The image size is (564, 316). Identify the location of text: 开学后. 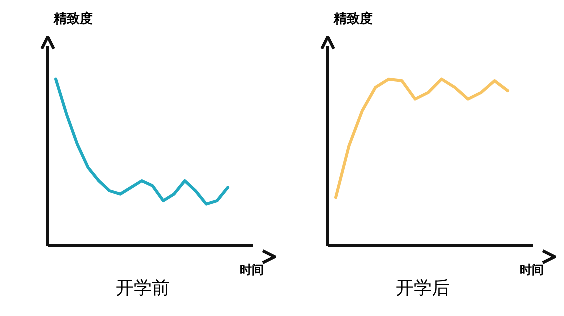
(423, 288).